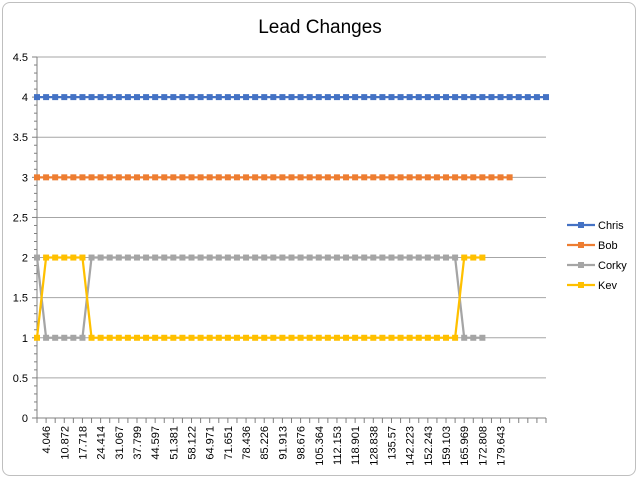 Image resolution: width=641 pixels, height=480 pixels. I want to click on x-tick-label: 78.436, so click(247, 443).